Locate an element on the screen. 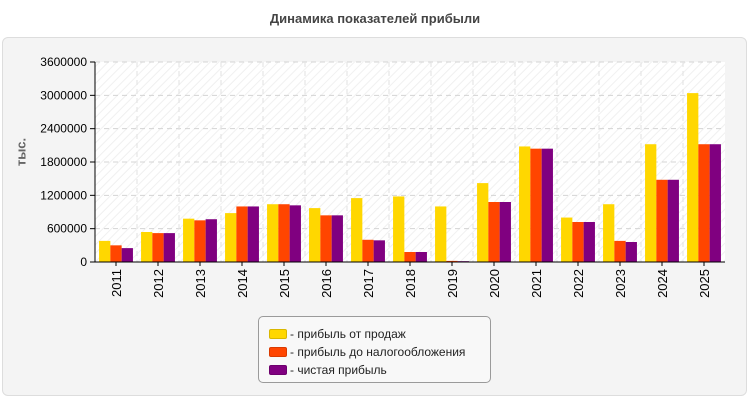  x-tick-label: 2012 is located at coordinates (158, 283).